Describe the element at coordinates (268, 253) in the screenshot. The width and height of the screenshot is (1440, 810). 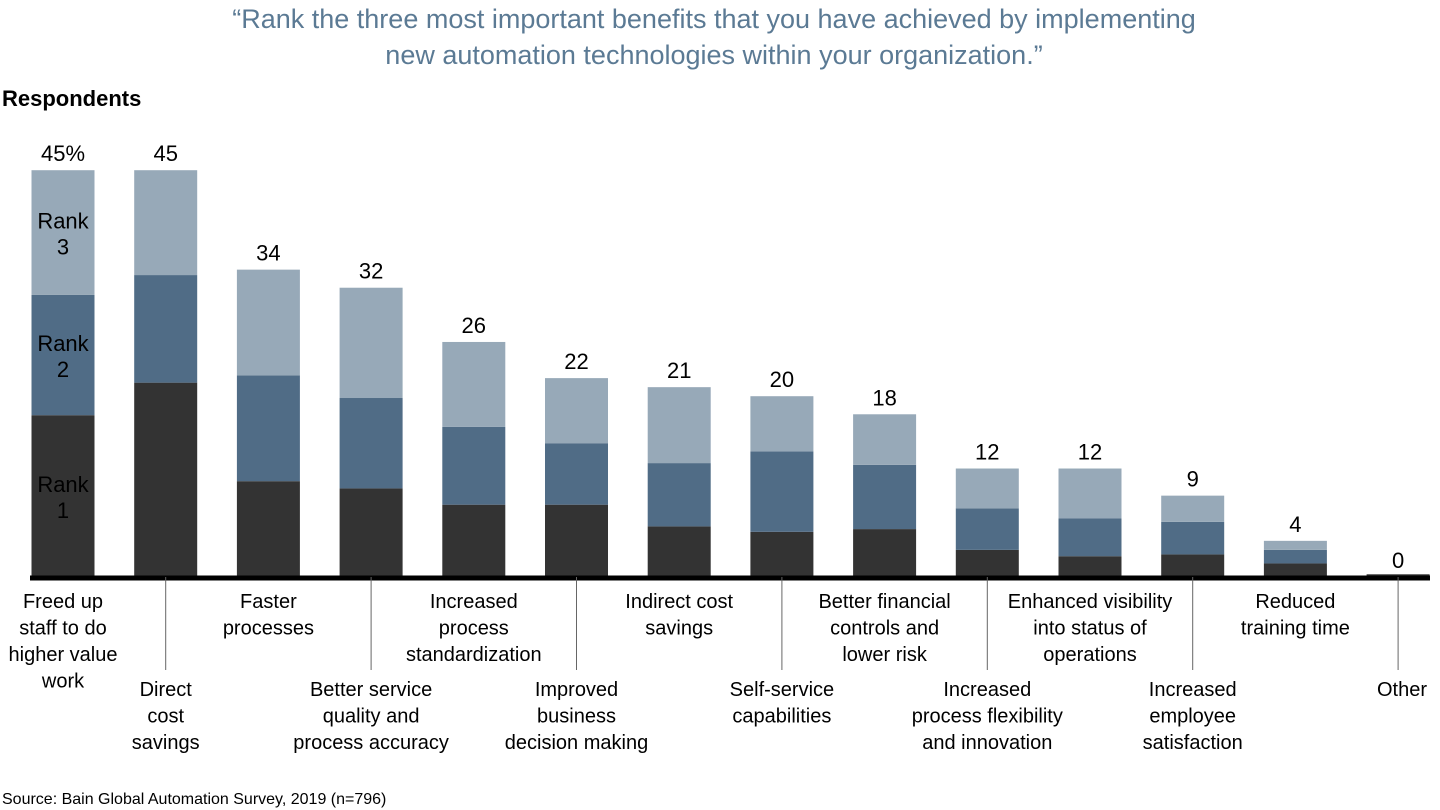
I see `total-label: 34` at that location.